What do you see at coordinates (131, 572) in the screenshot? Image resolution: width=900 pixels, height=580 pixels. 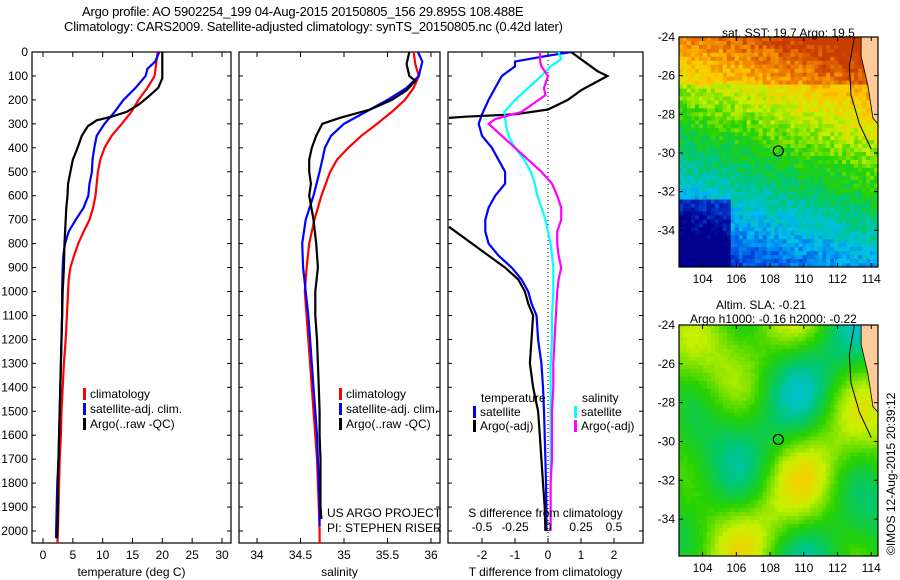 I see `x-axis-label: temperature (deg C)` at bounding box center [131, 572].